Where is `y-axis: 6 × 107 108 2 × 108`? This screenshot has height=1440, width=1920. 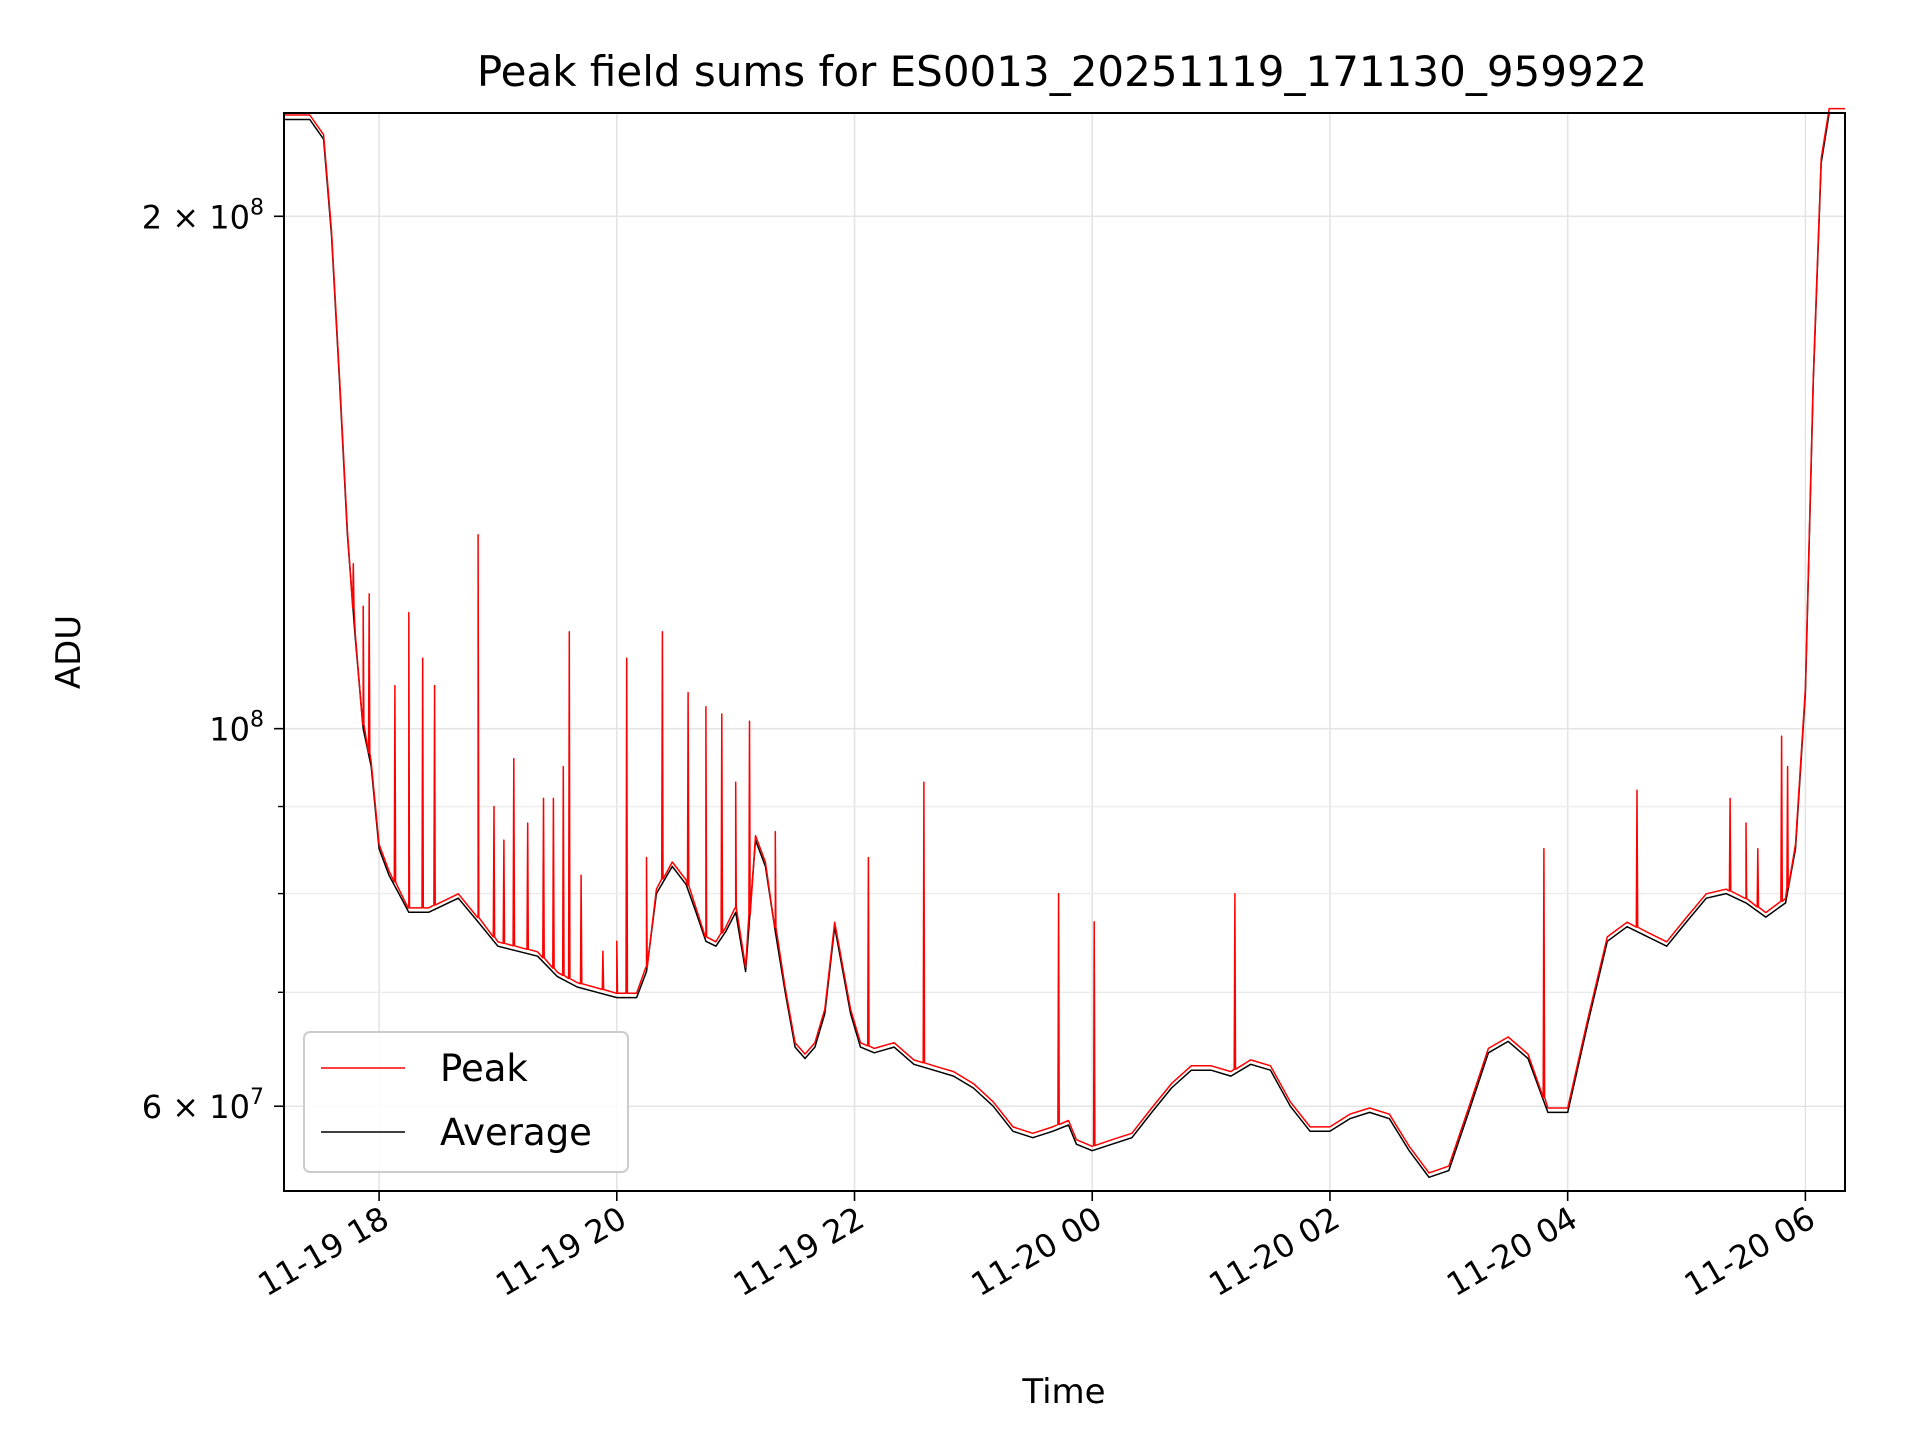
y-axis: 6 × 107 108 2 × 108 is located at coordinates (213, 660).